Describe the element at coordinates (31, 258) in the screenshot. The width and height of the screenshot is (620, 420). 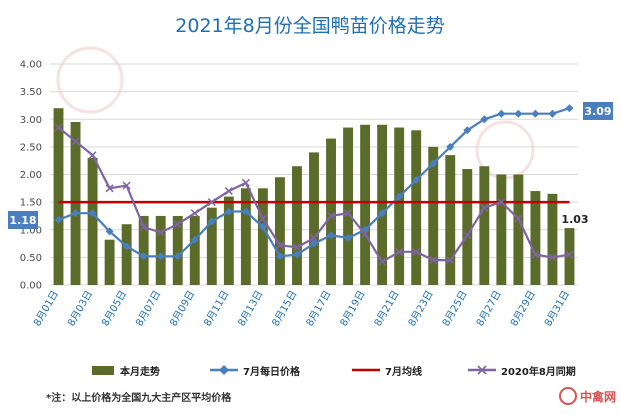
I see `y-tick-label: 0.50` at that location.